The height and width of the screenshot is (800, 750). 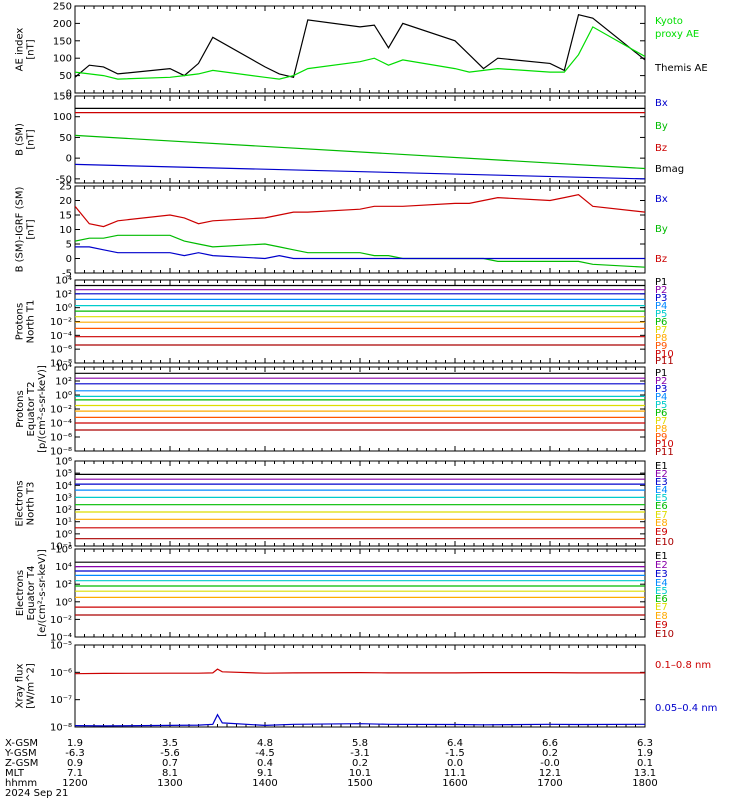 I want to click on legend-entry: P8, so click(x=661, y=429).